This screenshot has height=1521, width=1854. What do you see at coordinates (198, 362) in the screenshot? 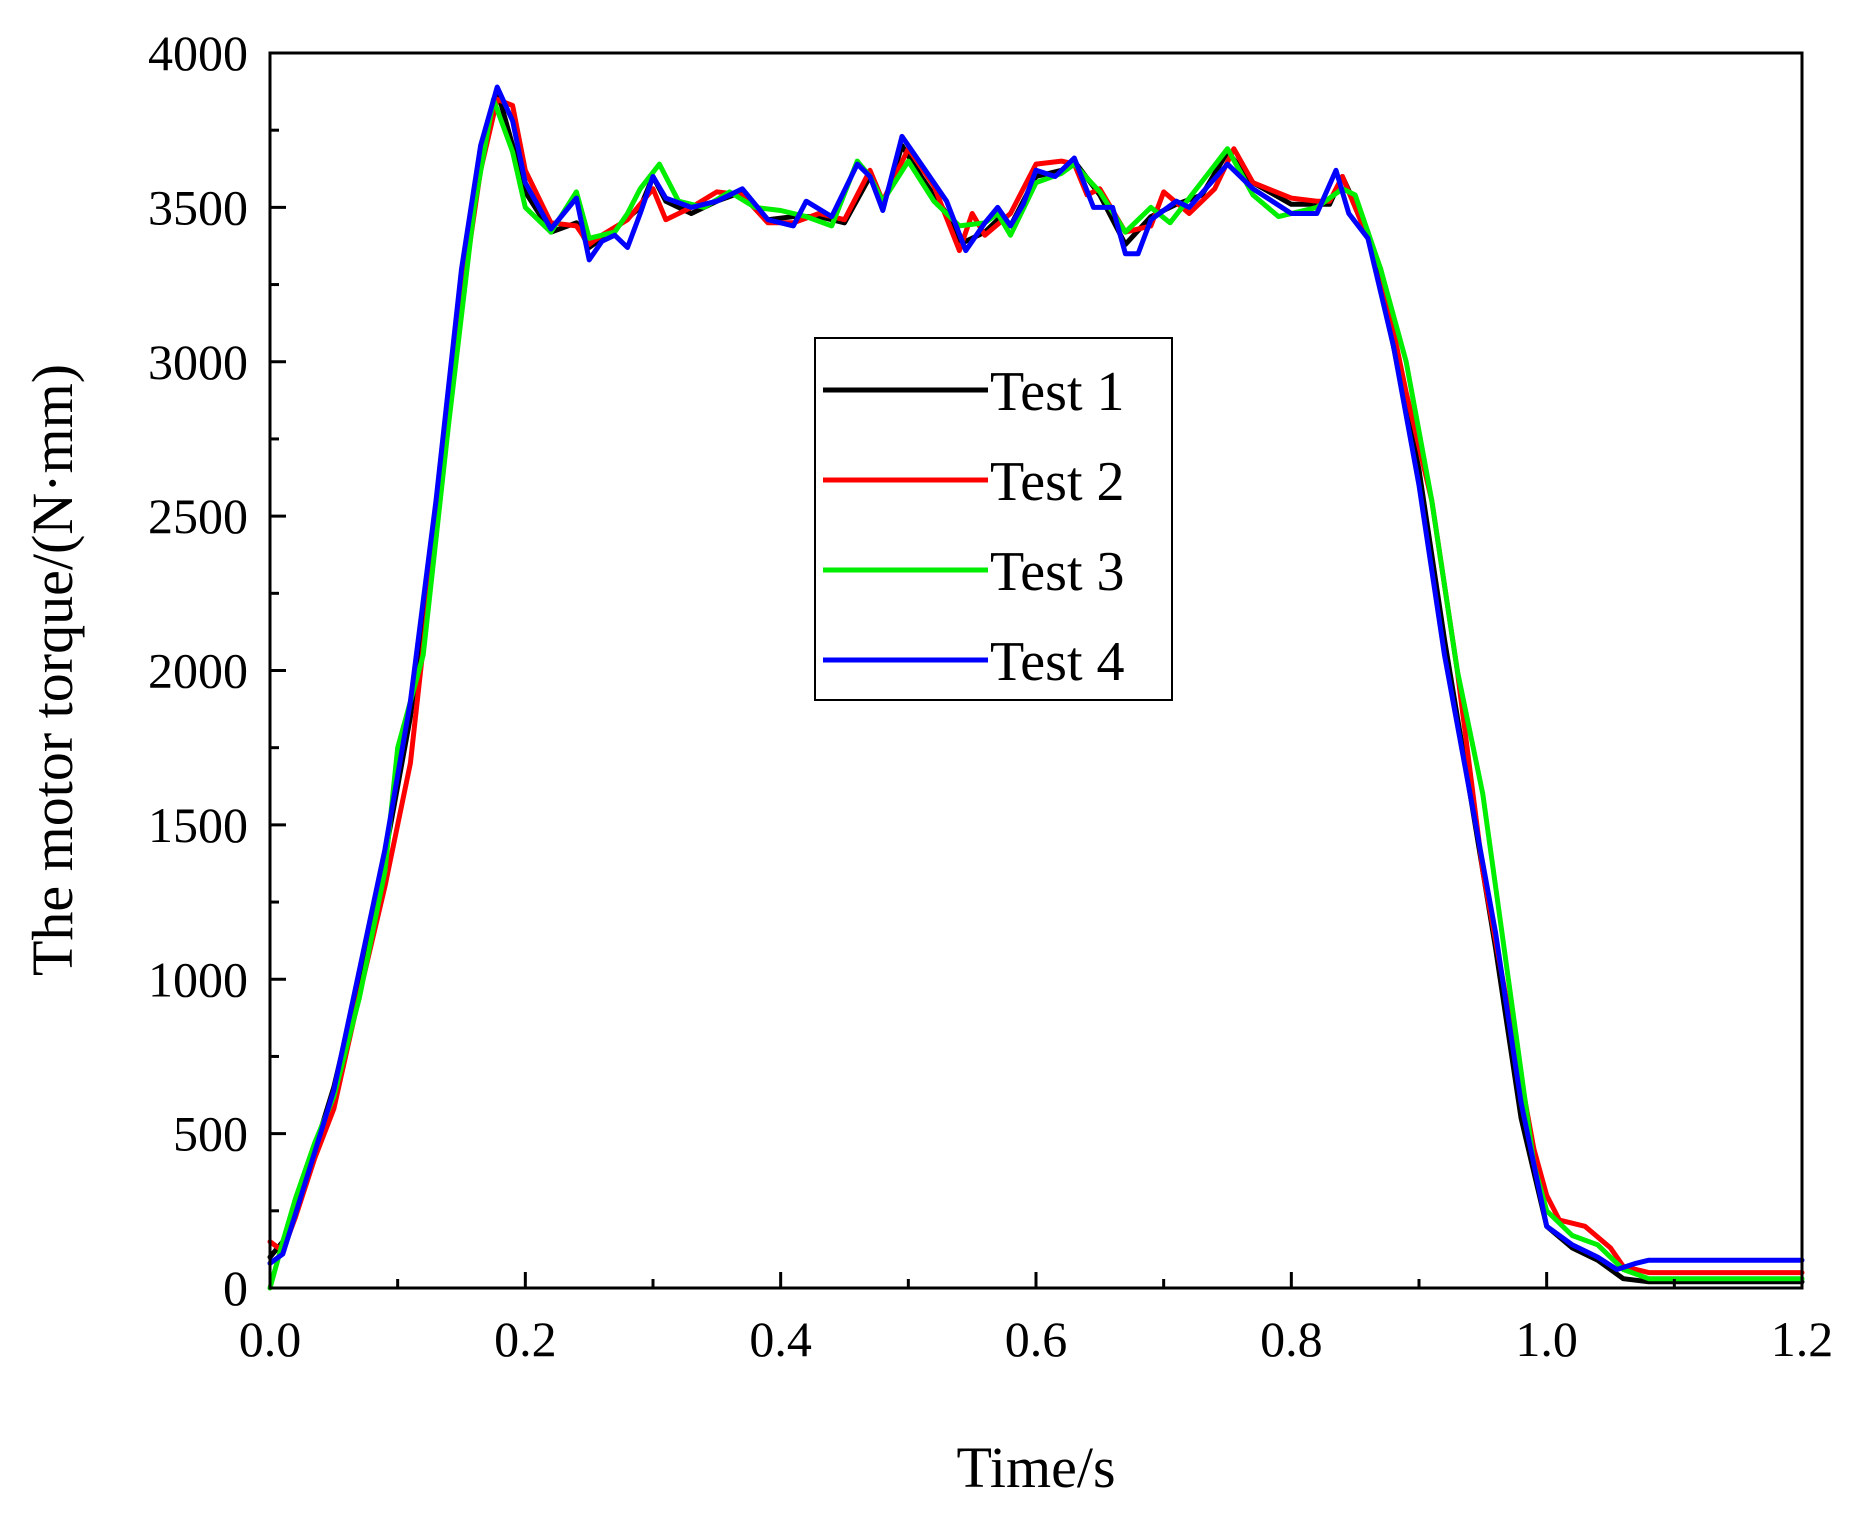
I see `y-tick-label: 3000` at bounding box center [198, 362].